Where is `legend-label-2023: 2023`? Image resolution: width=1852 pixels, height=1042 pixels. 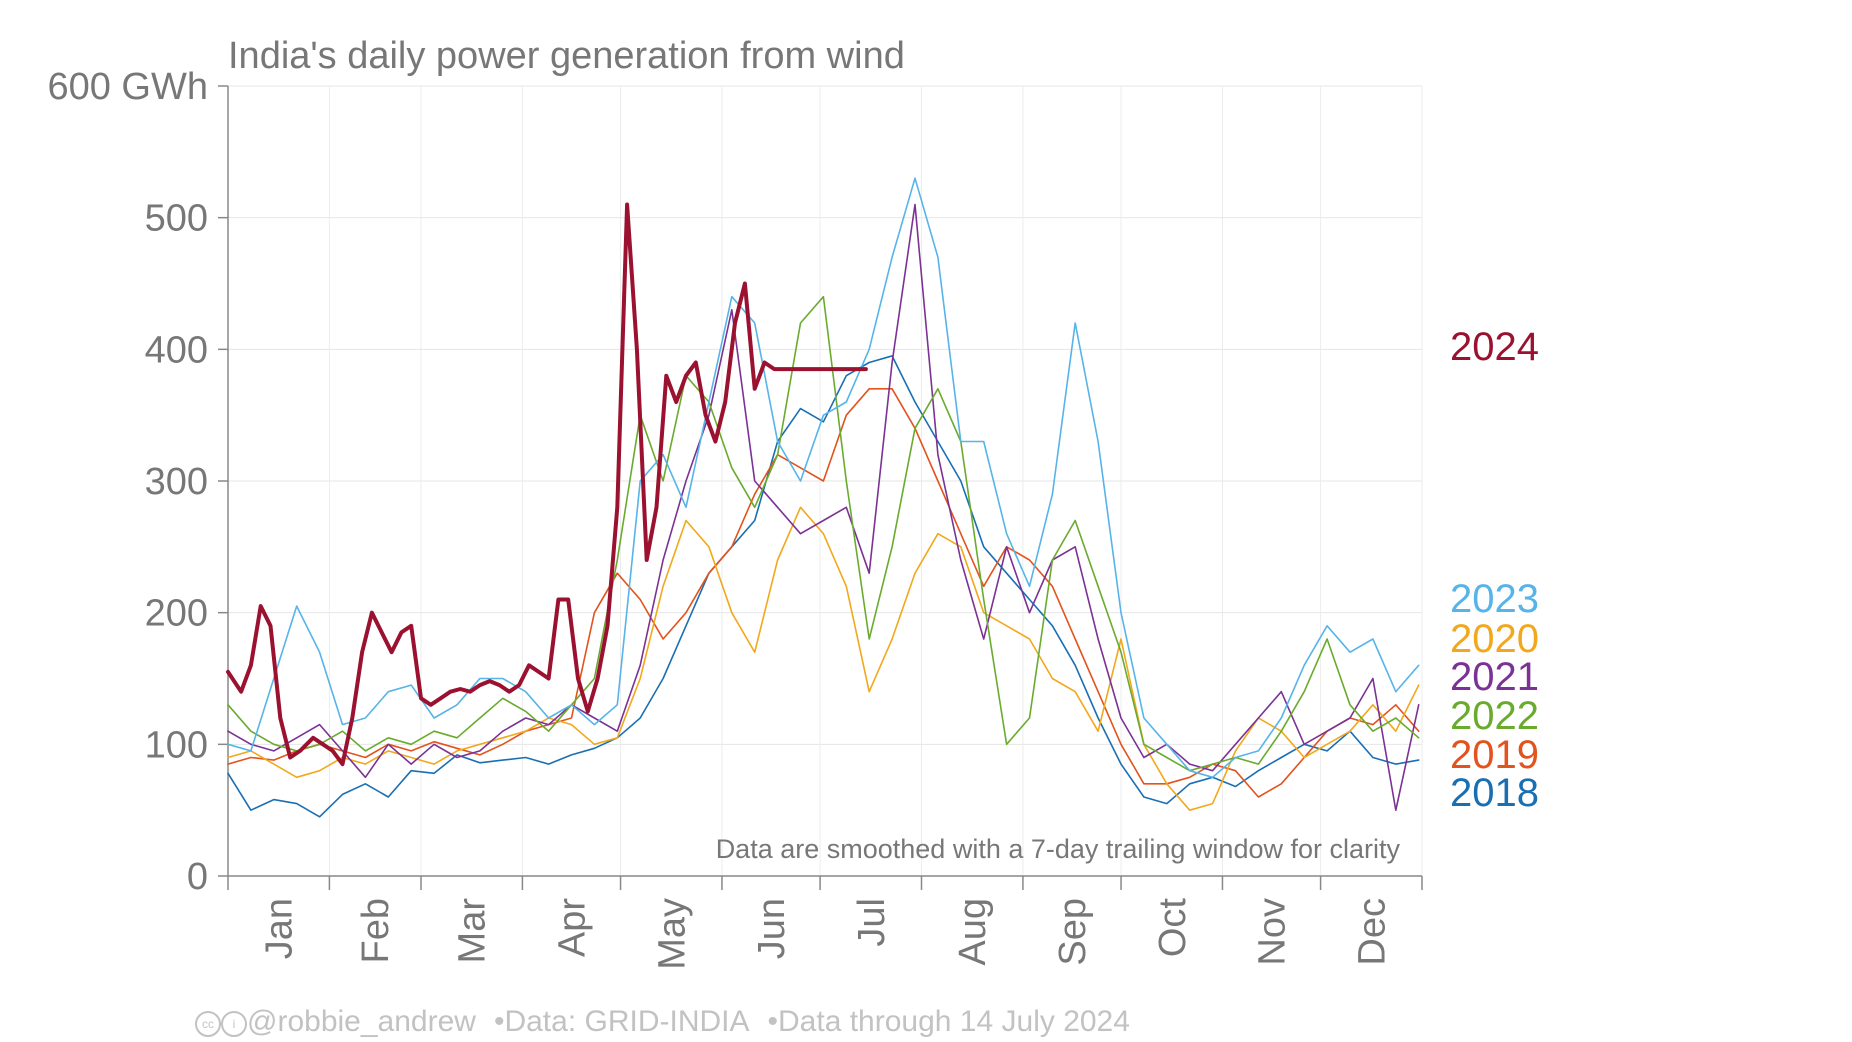 legend-label-2023: 2023 is located at coordinates (1494, 599).